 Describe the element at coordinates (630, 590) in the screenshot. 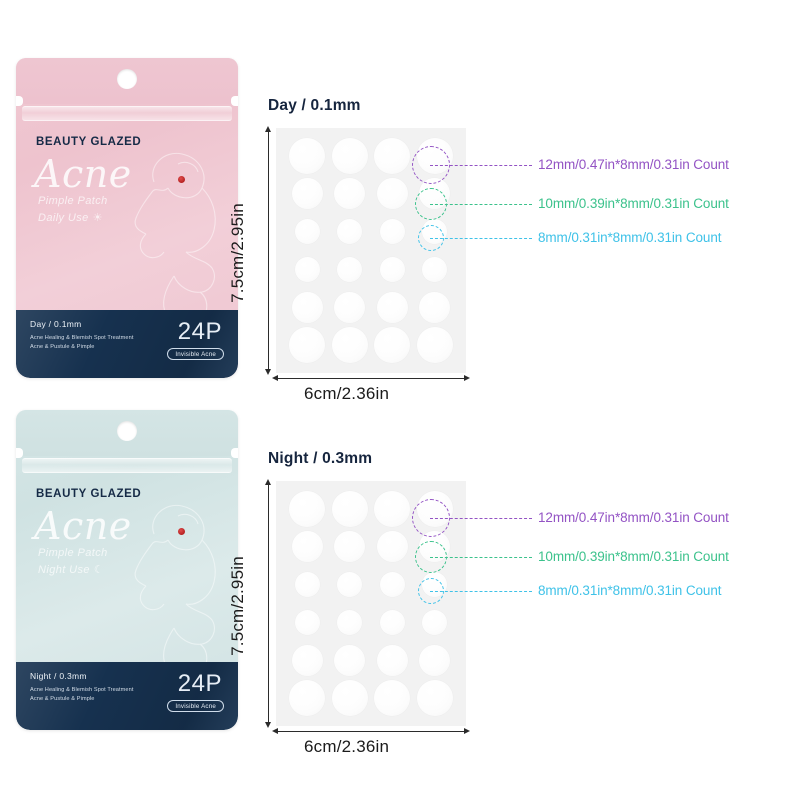

I see `callout-label-8mm-night: 8mm/0.31in*8mm/0.31in Count` at that location.